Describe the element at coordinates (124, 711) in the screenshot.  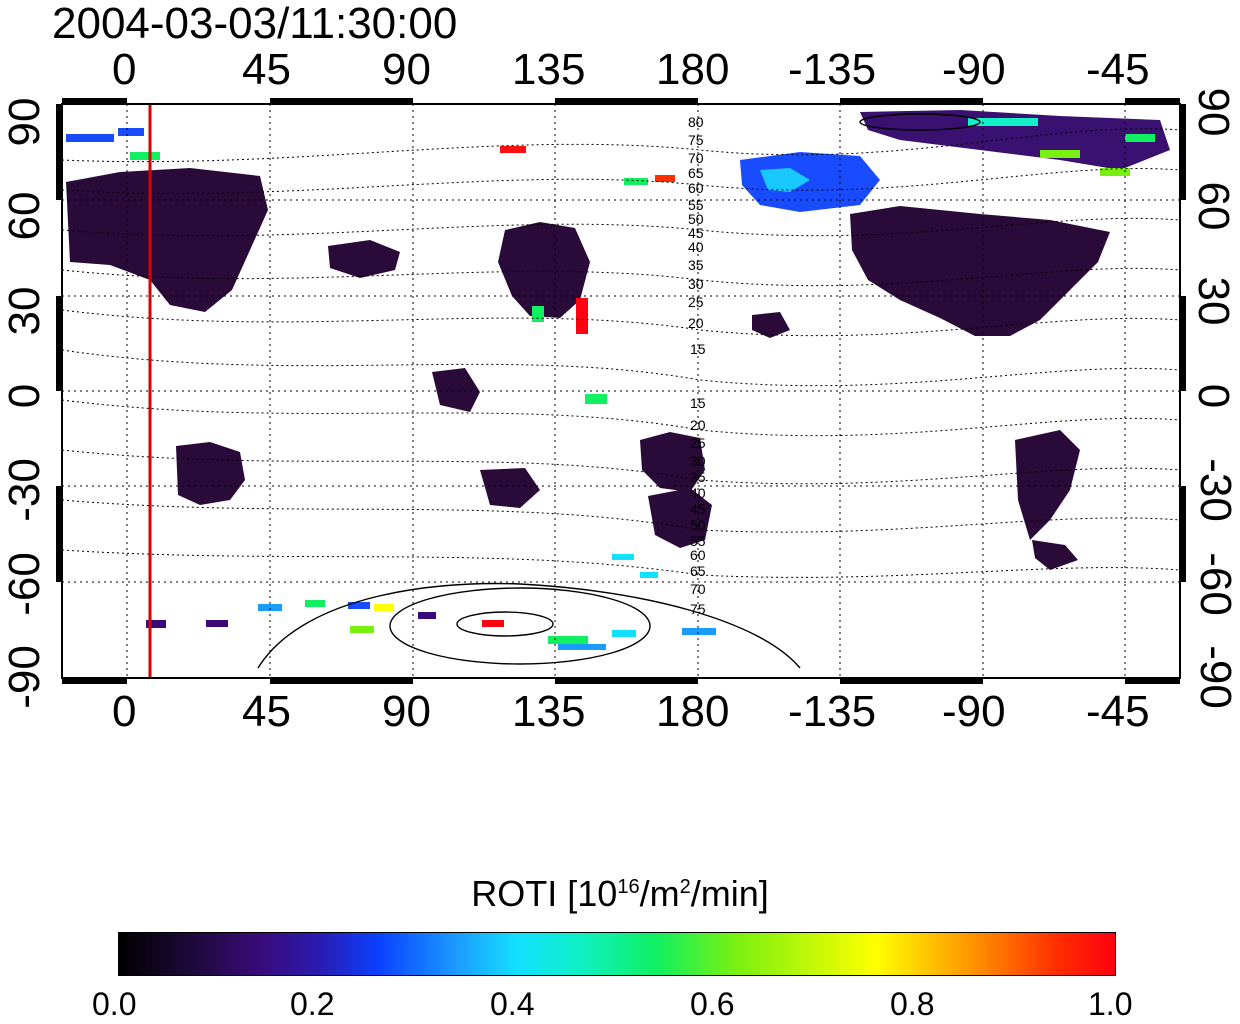
I see `bottom-lon-tick: 0` at that location.